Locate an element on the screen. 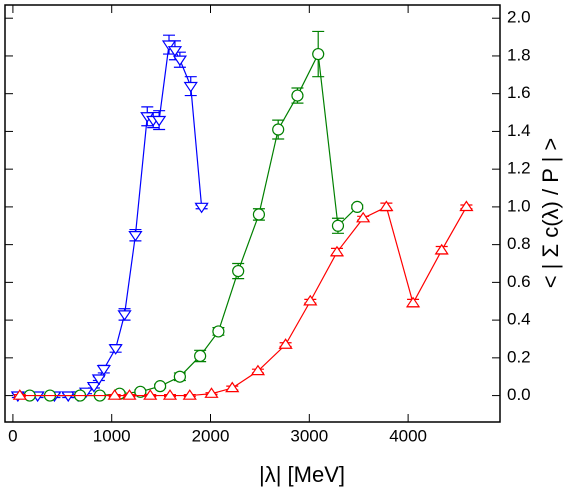 The height and width of the screenshot is (497, 571). y-tick-label: 0.2 is located at coordinates (519, 356).